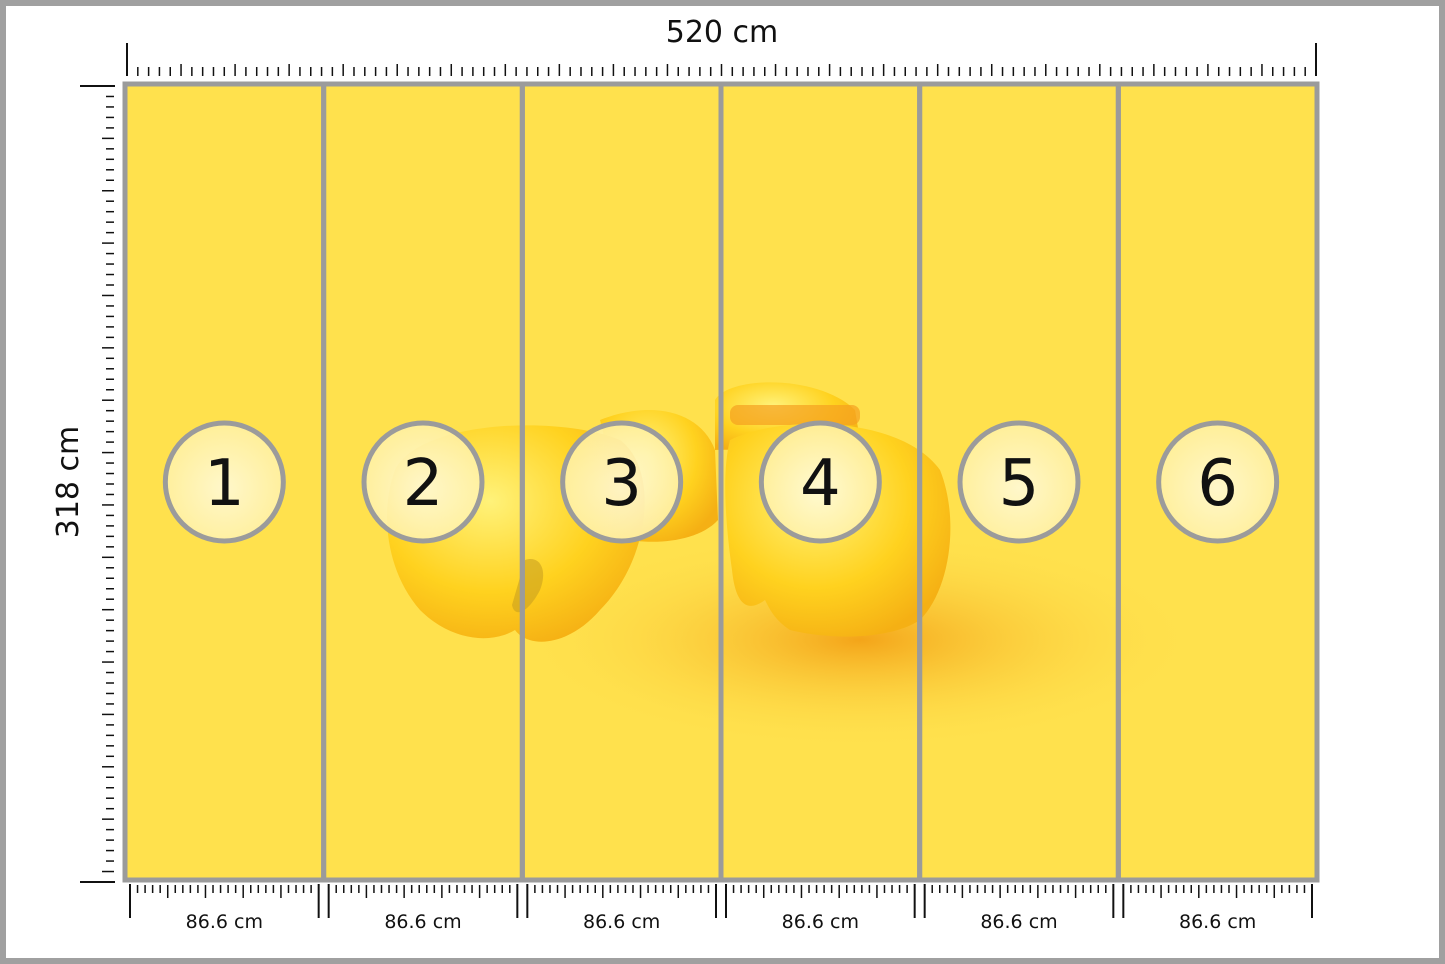 The height and width of the screenshot is (964, 1445). I want to click on panel-border, so click(1217, 482).